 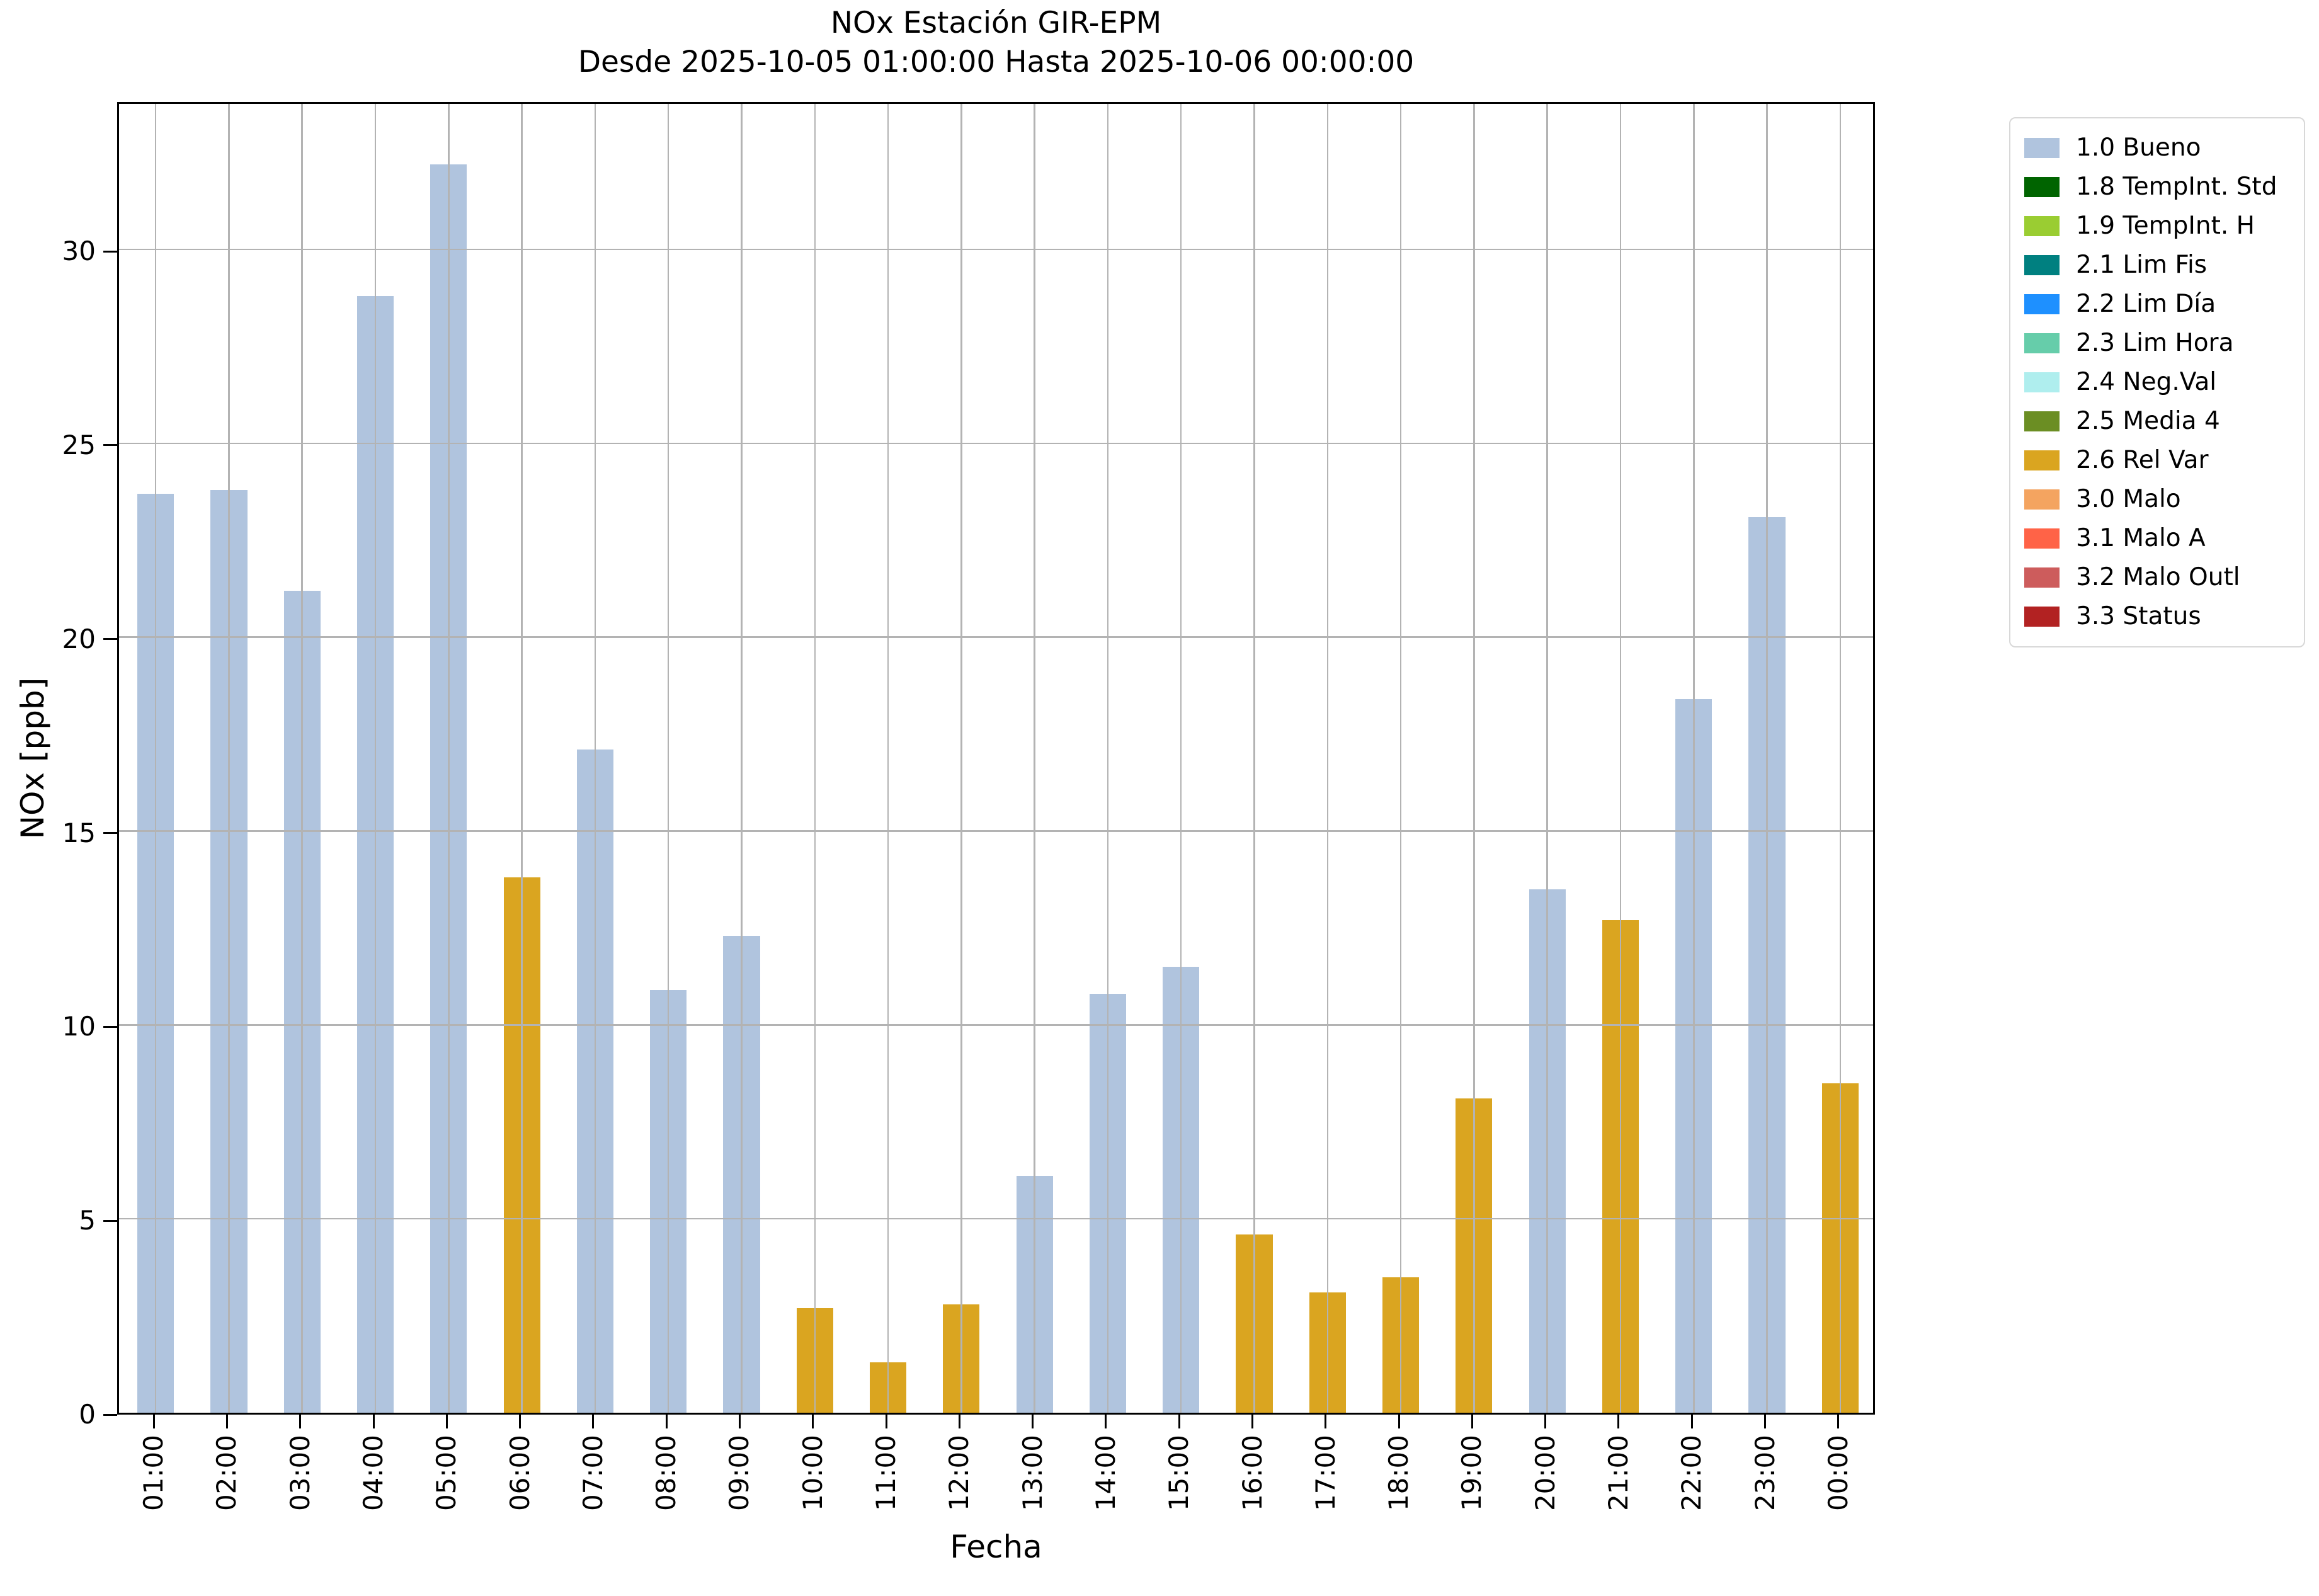 I want to click on legend-row: 2.4 Neg.Val, so click(x=2157, y=382).